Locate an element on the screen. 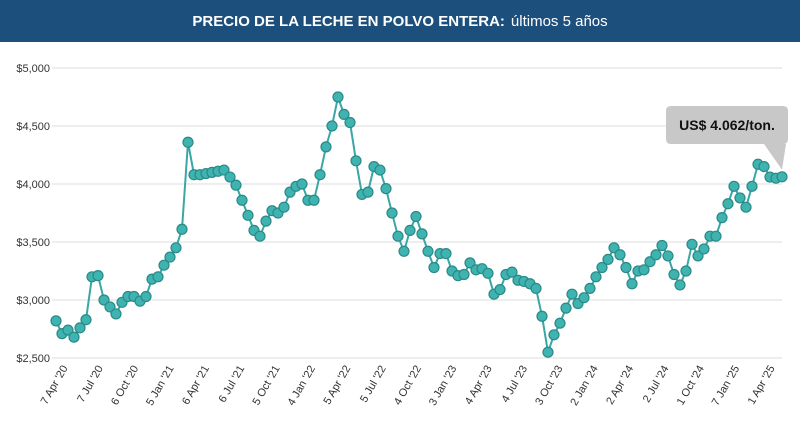 Image resolution: width=800 pixels, height=432 pixels. x-tick-label: 6 Jul '21 is located at coordinates (232, 384).